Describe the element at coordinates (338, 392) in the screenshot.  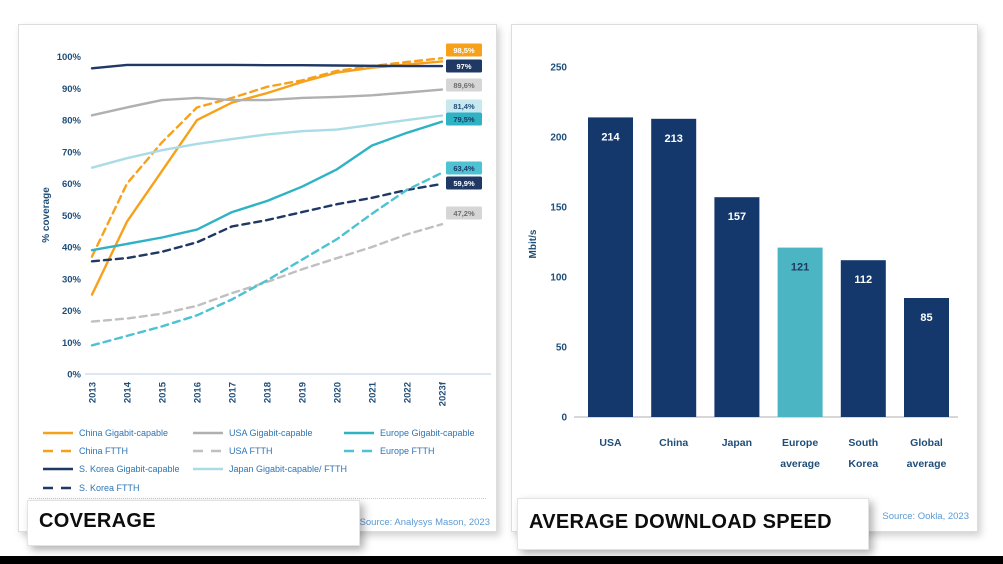
I see `x-tick-label: 2020` at that location.